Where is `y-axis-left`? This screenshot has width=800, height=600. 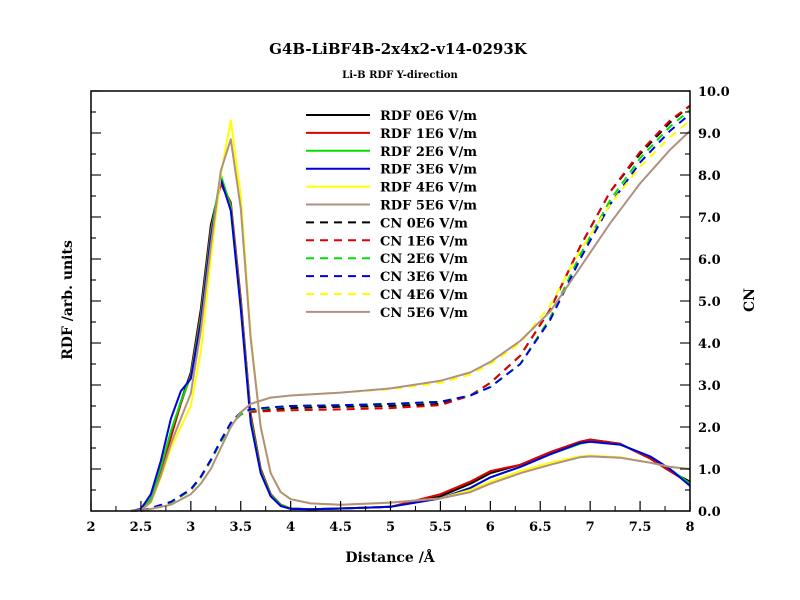 y-axis-left is located at coordinates (96, 301).